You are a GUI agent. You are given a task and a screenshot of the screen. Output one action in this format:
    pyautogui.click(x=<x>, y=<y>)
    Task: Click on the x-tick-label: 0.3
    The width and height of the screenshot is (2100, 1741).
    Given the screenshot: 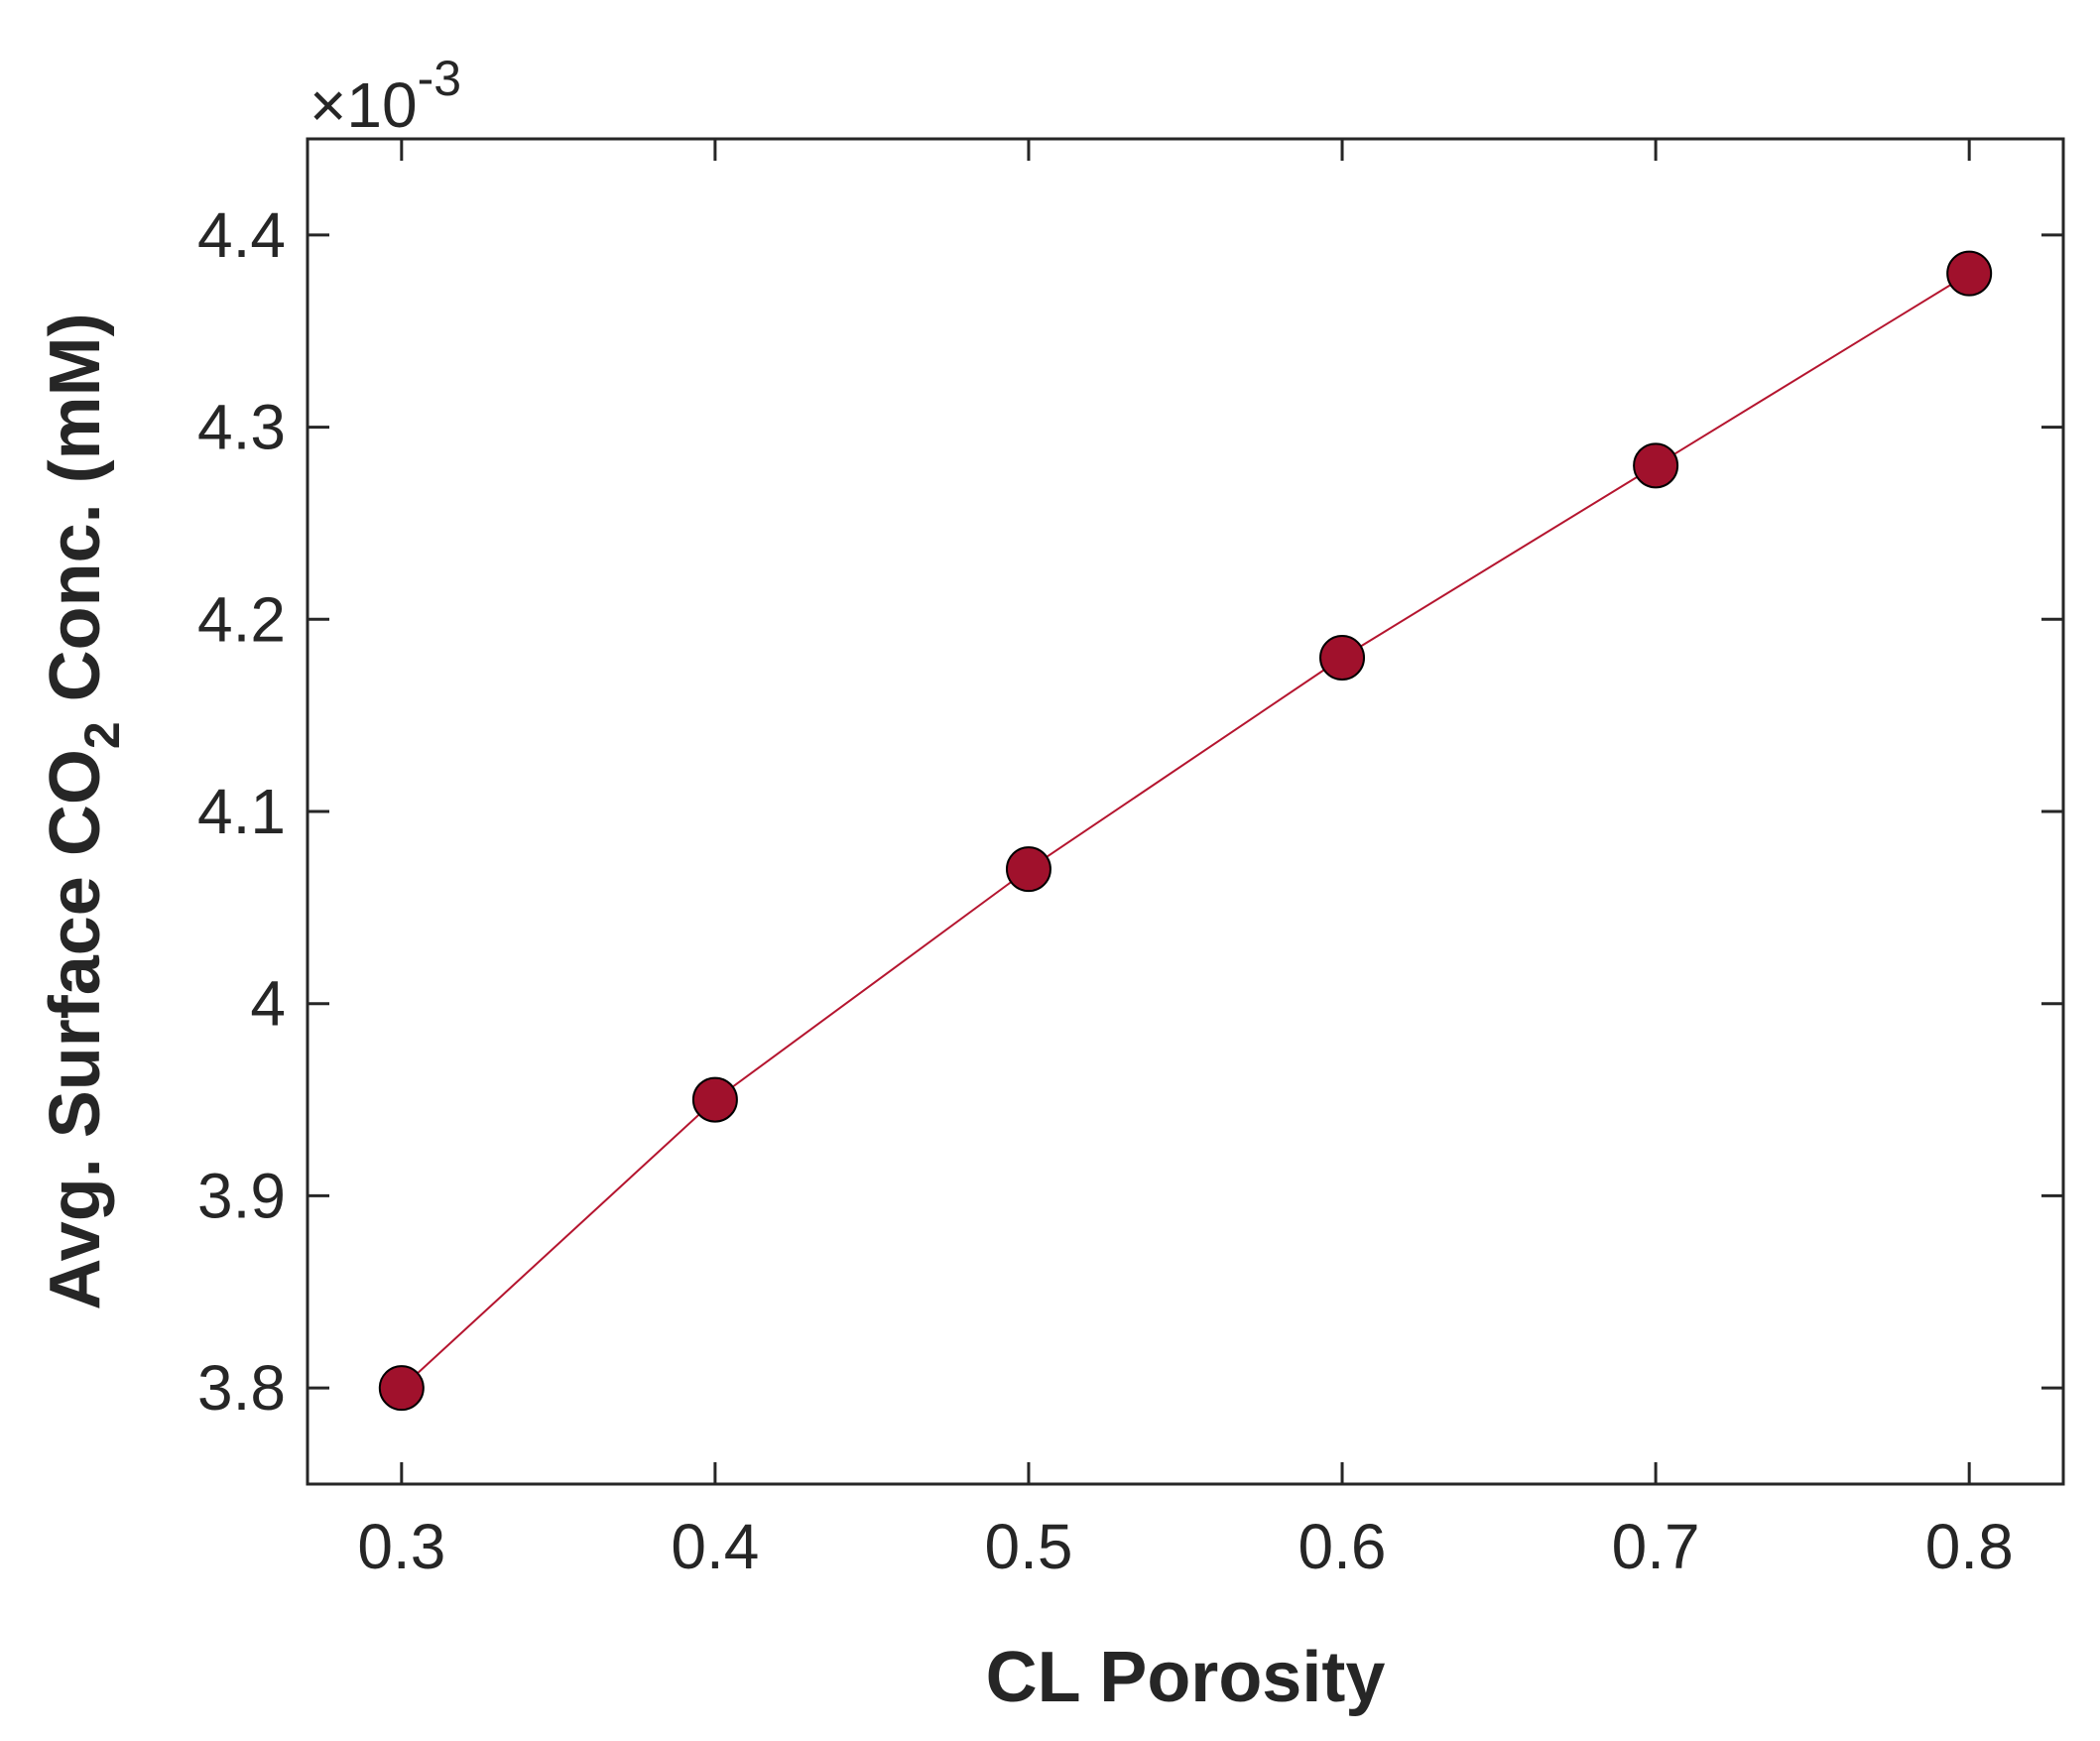 What is the action you would take?
    pyautogui.click(x=401, y=1546)
    